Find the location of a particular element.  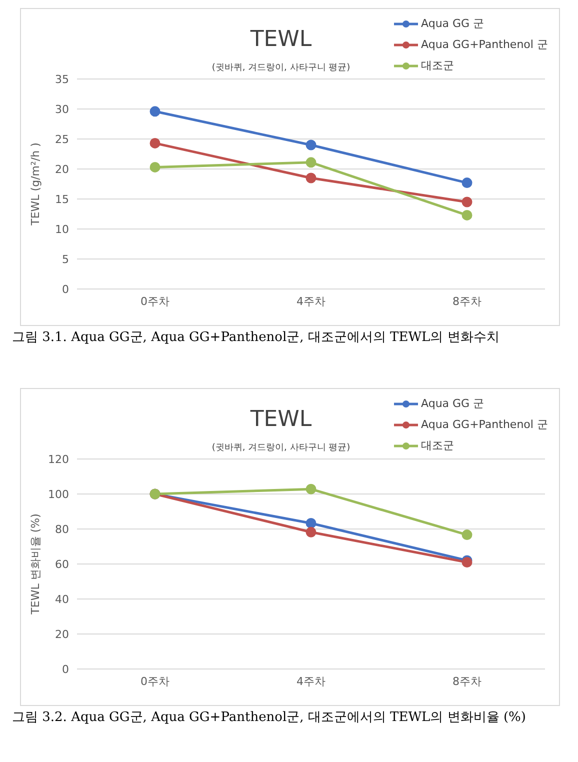

caption: 그림 3.1. Aqua GG군, Aqua GG+Panthenol군, 대조군에서의 TEWL의 변화수치 is located at coordinates (256, 338).